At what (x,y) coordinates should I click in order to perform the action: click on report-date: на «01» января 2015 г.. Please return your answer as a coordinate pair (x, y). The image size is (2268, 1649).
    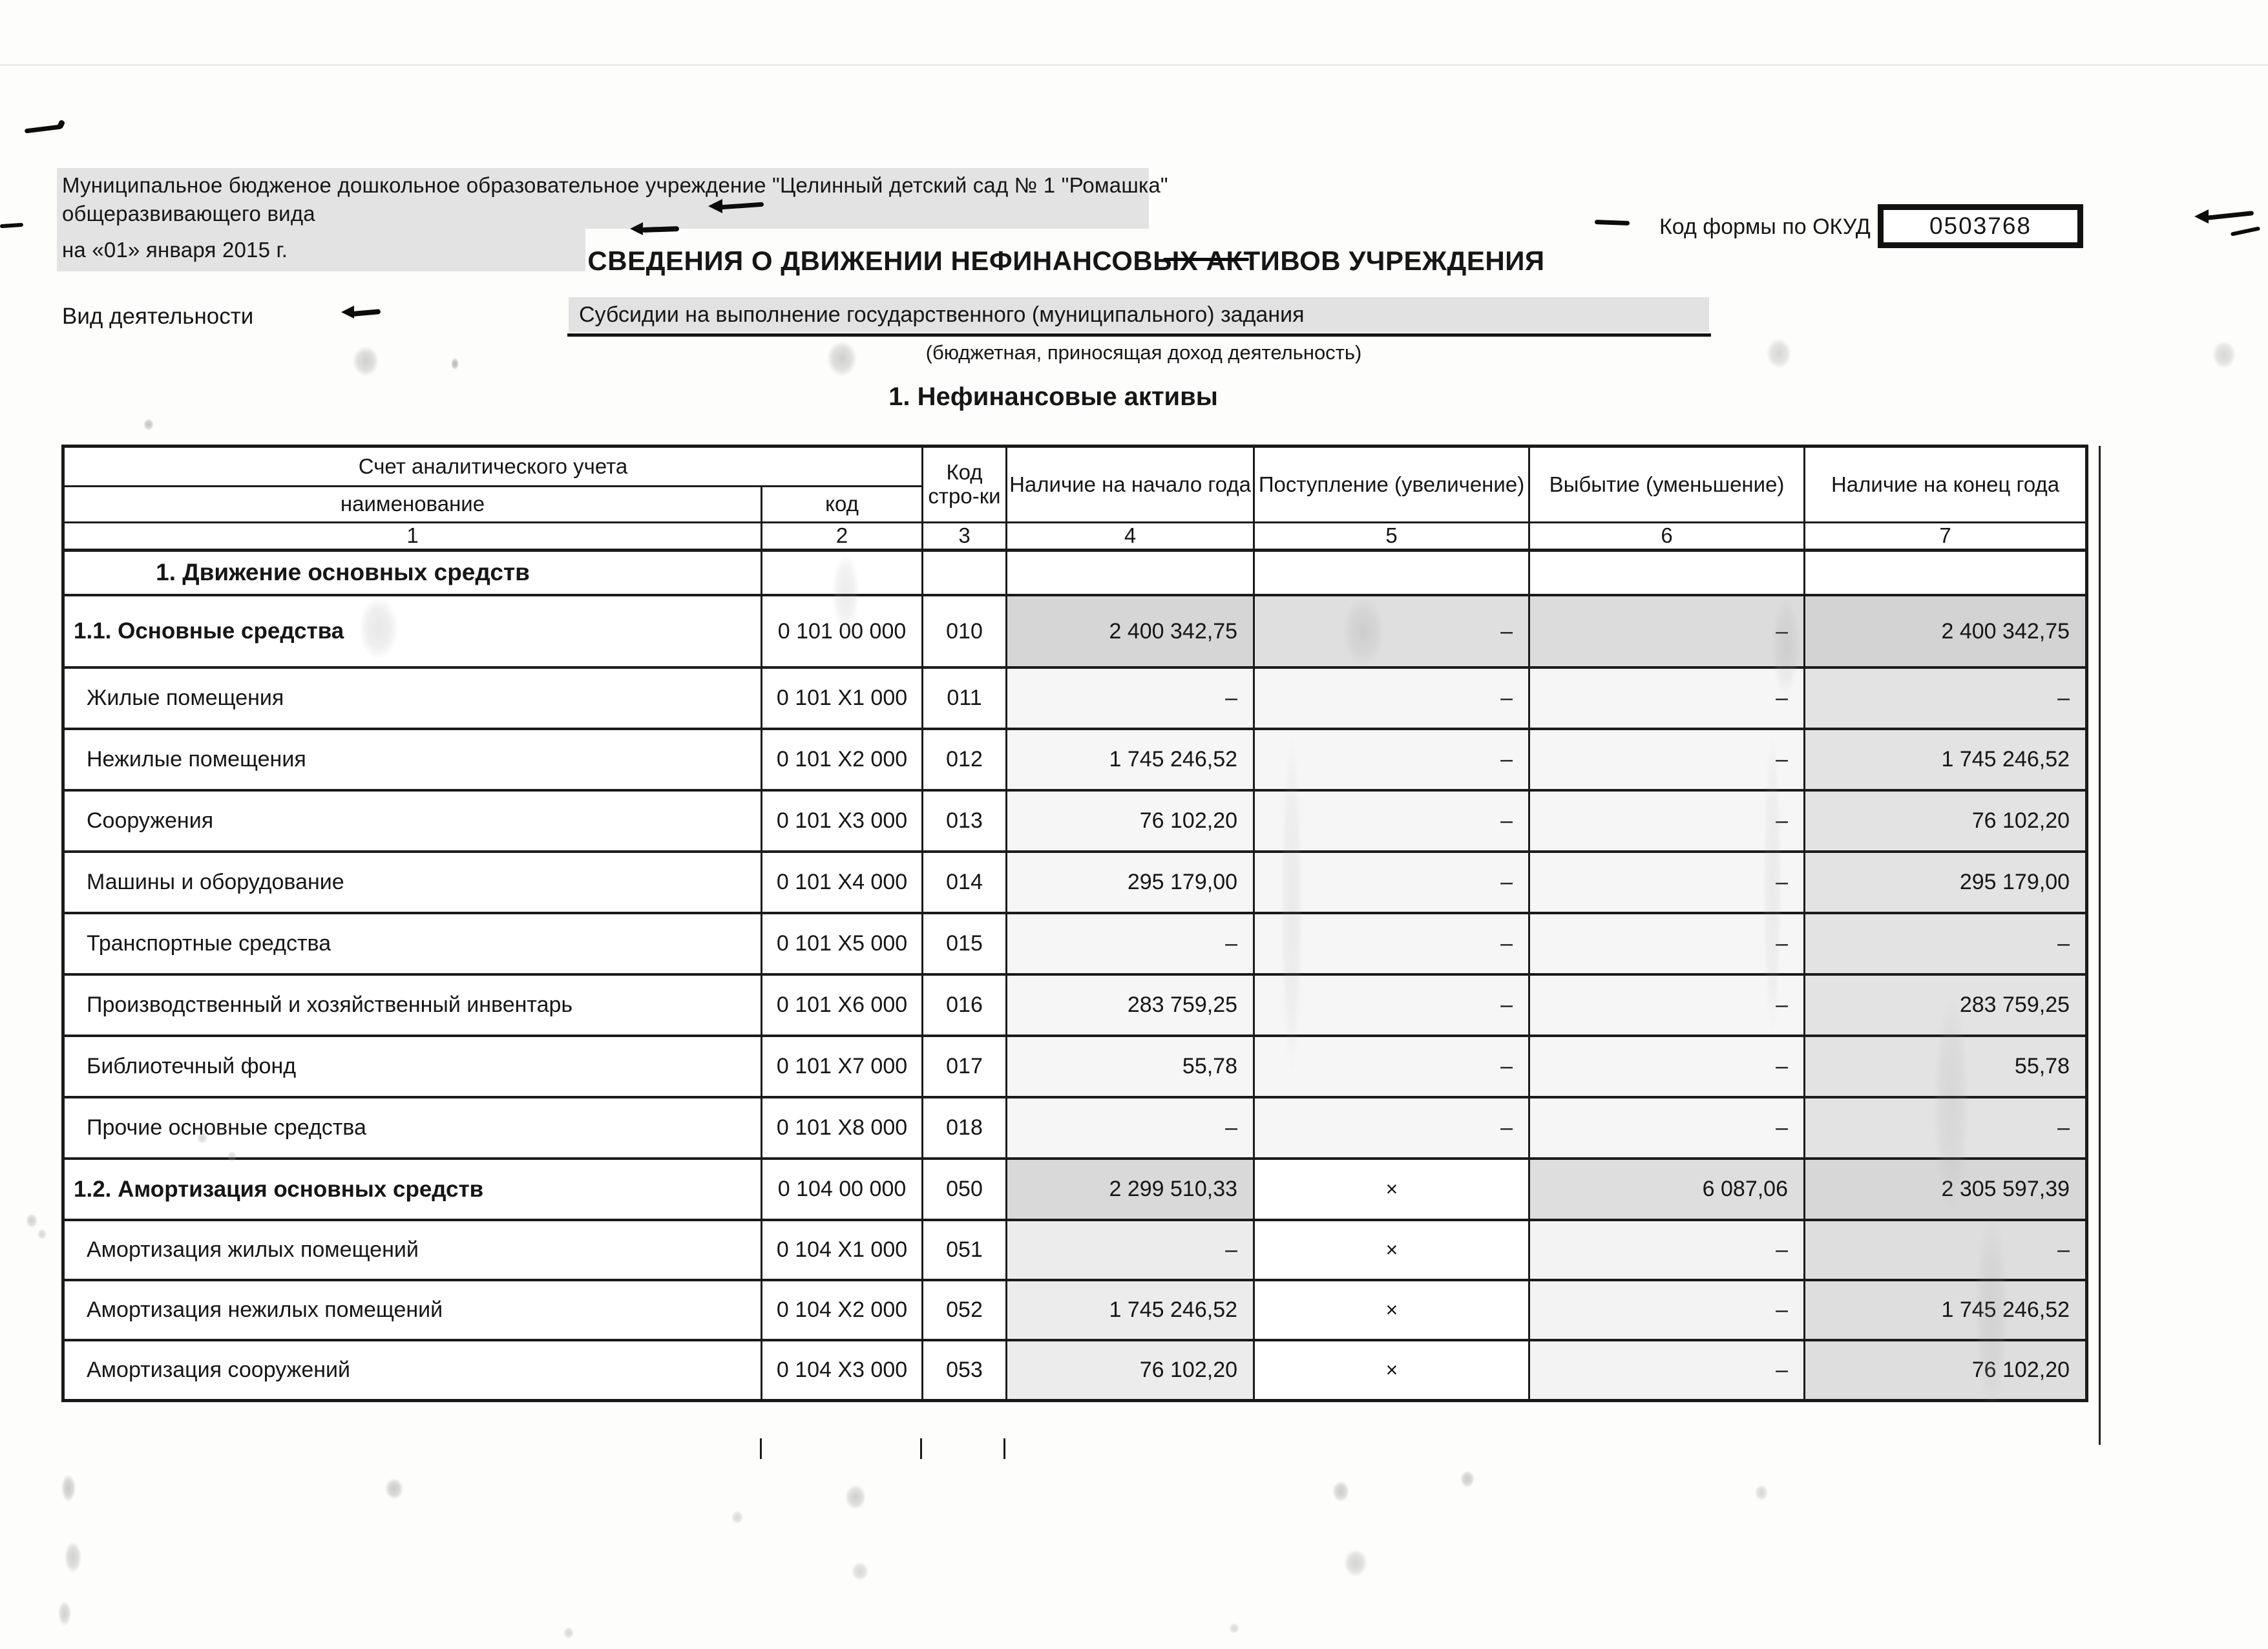
    Looking at the image, I should click on (175, 250).